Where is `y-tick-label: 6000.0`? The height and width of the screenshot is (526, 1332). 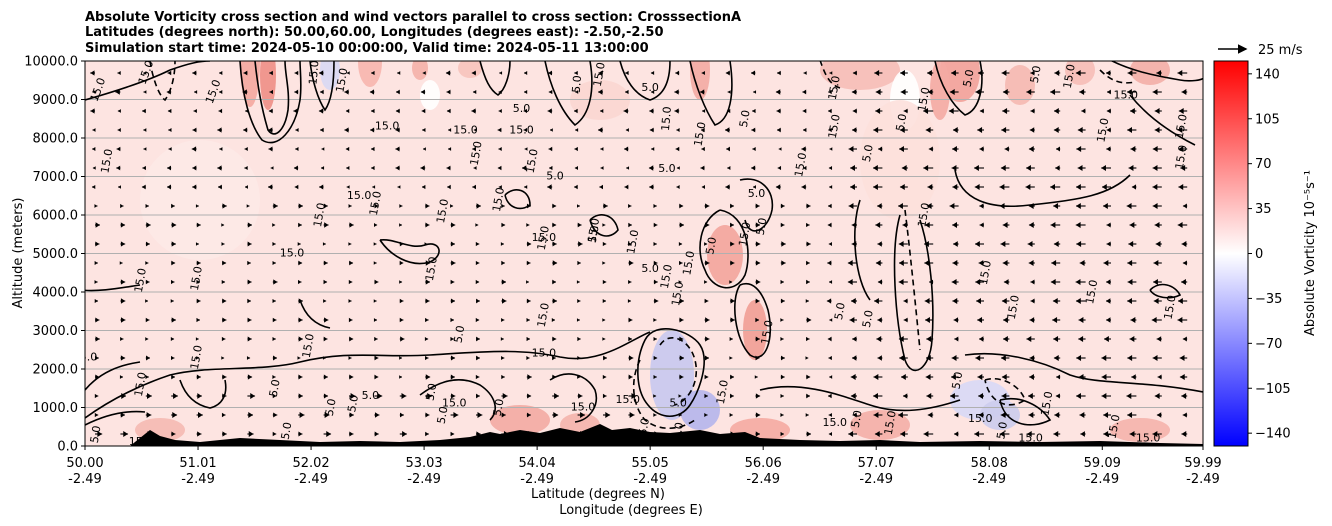
y-tick-label: 6000.0 is located at coordinates (56, 216).